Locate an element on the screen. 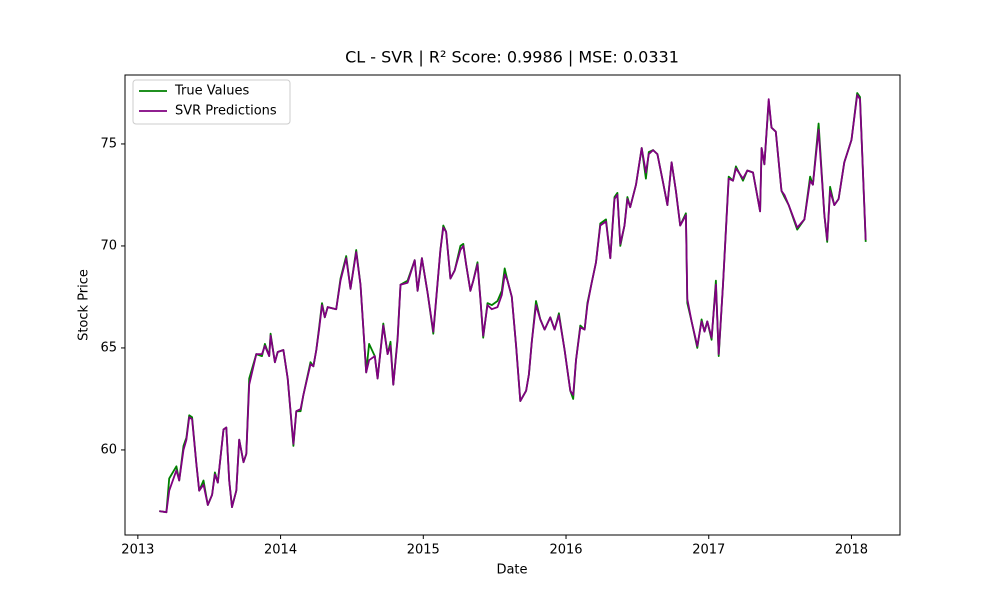 This screenshot has width=1000, height=600. x-tick-label: 2018 is located at coordinates (851, 550).